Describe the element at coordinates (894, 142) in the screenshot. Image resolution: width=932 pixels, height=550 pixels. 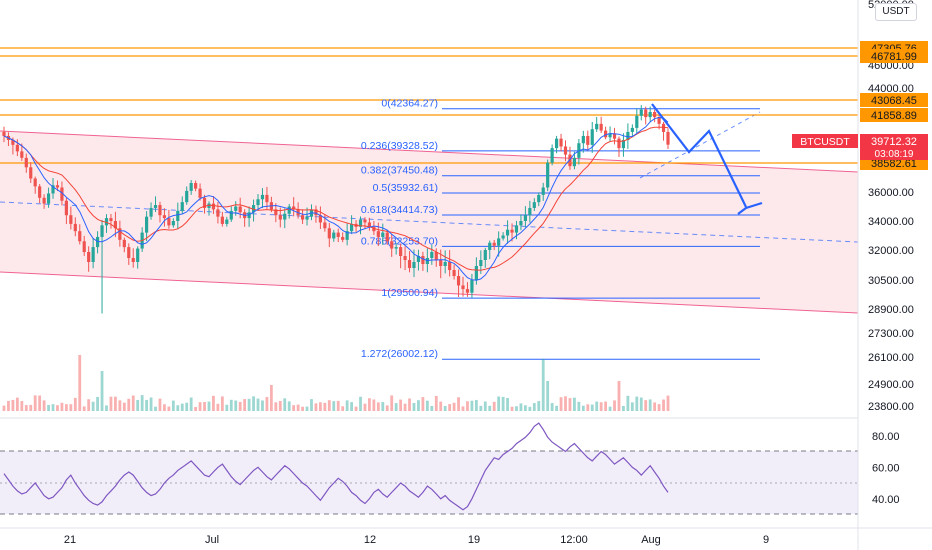
I see `last-price-value: 39712.32` at that location.